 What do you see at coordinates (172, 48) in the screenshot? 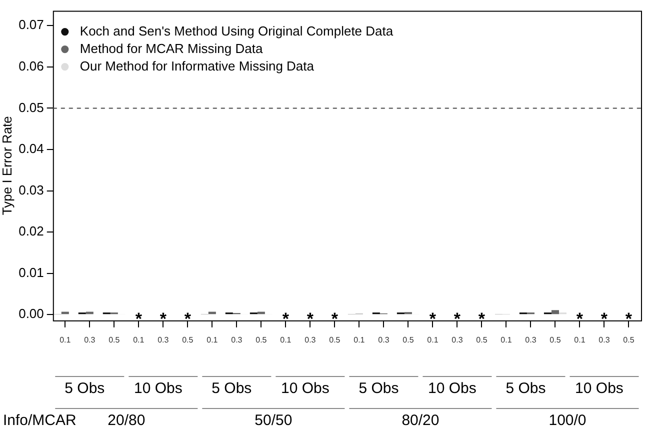
I see `legend-label: Method for MCAR Missing Data` at bounding box center [172, 48].